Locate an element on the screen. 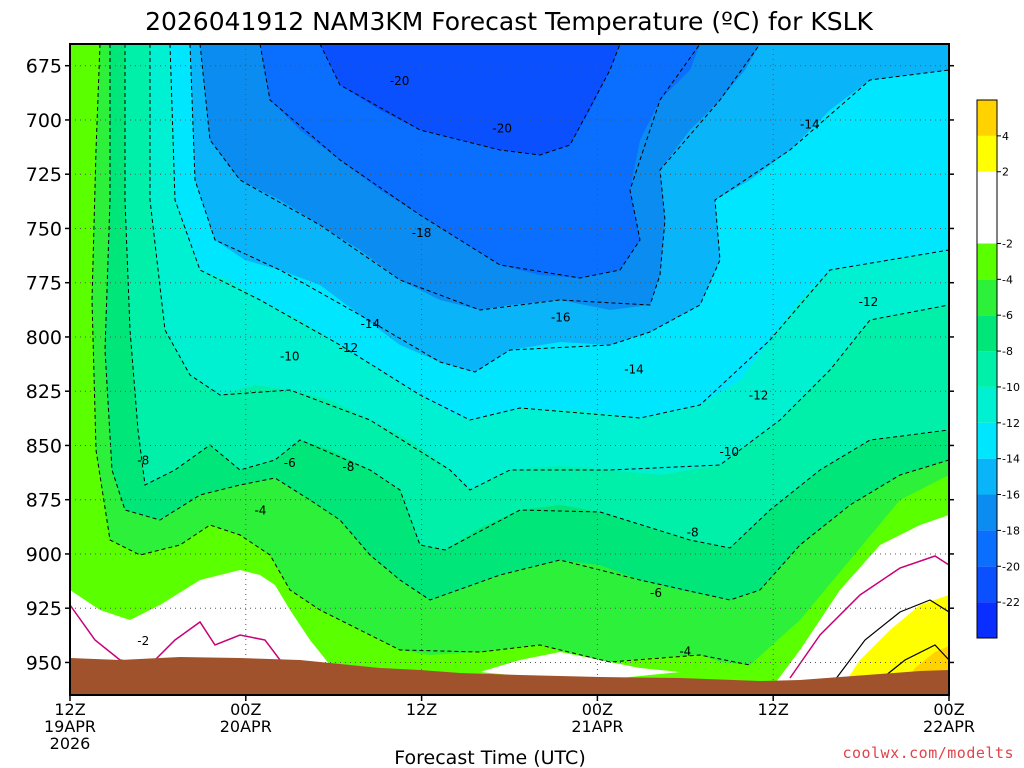 The image size is (1024, 768). x-tick-label: 19APR is located at coordinates (70, 726).